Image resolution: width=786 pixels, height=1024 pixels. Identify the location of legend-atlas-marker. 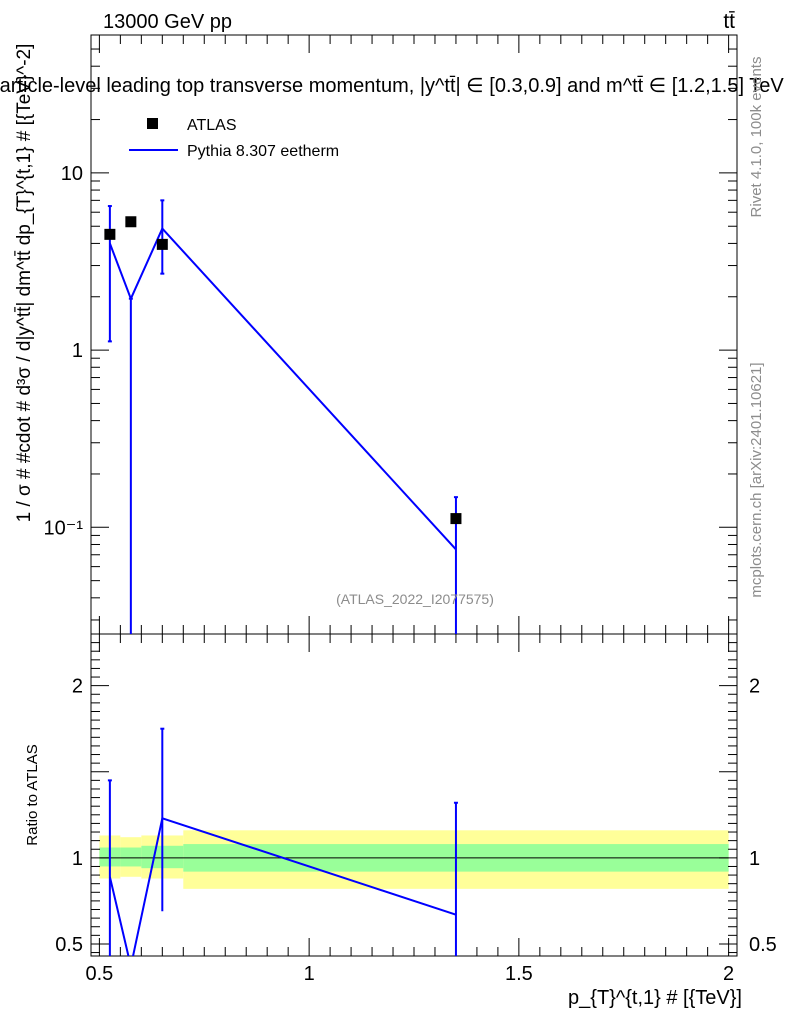
(152, 123).